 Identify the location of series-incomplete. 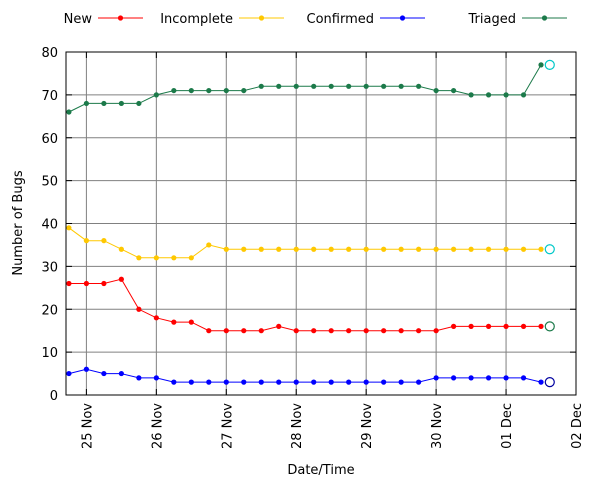
(305, 243).